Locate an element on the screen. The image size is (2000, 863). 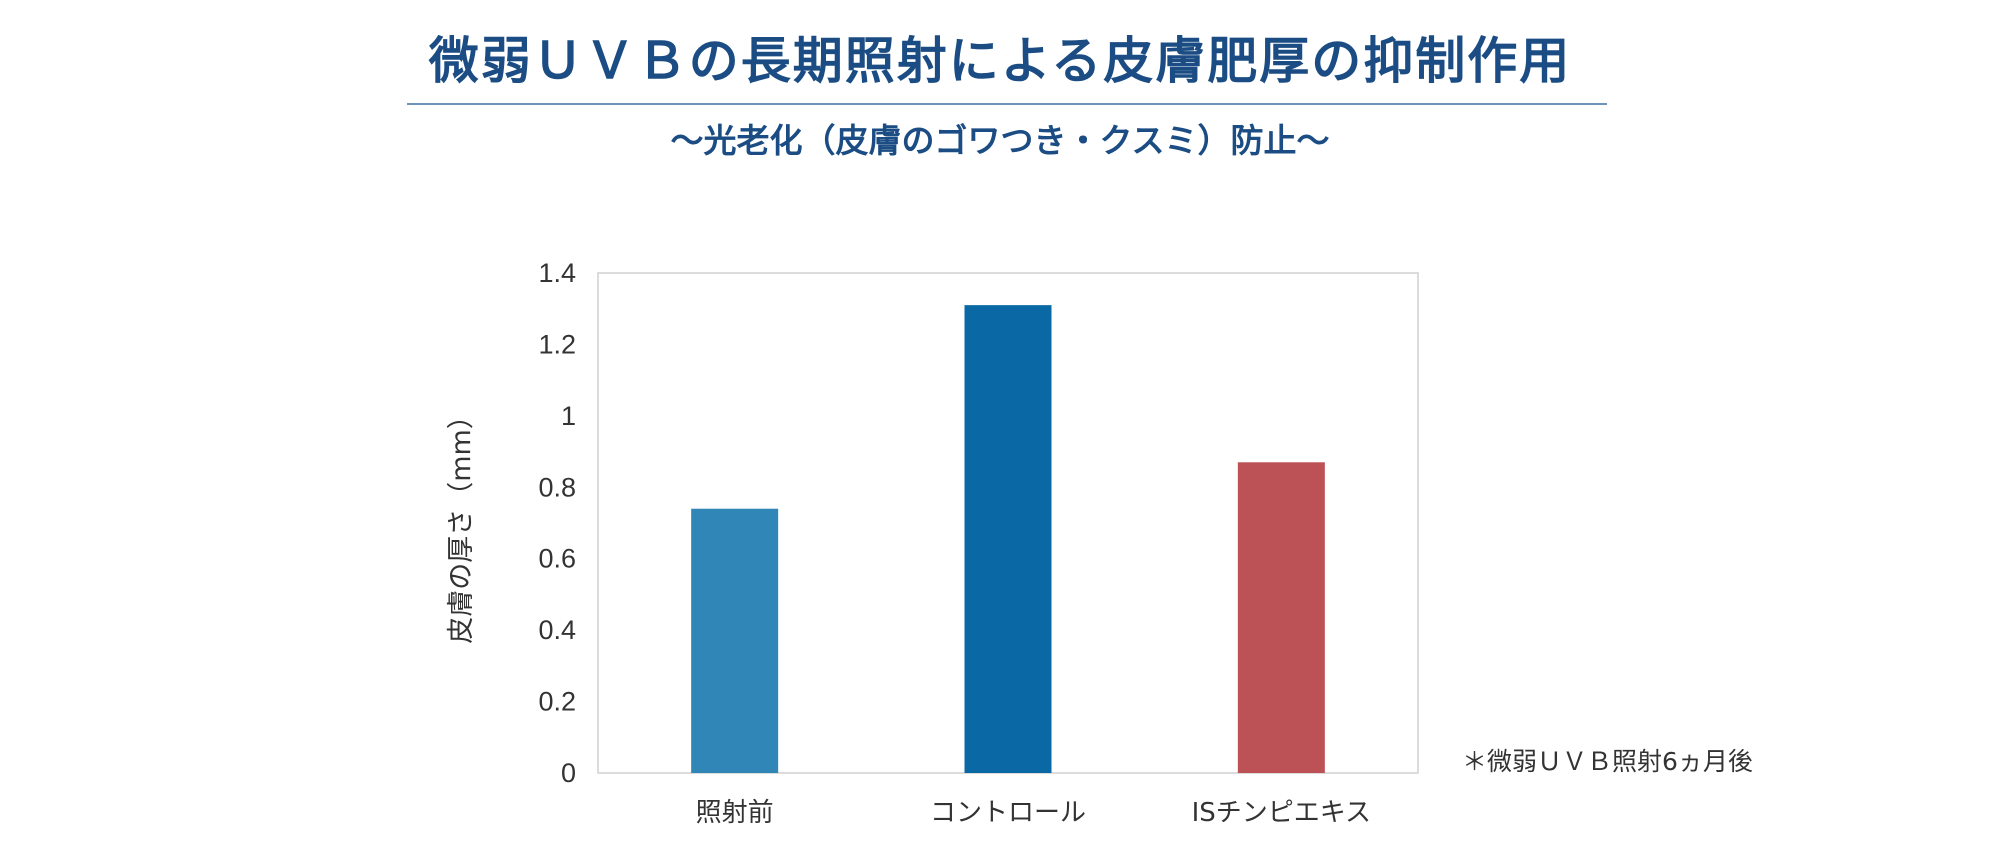
y-tick-label: 1.4 is located at coordinates (557, 273).